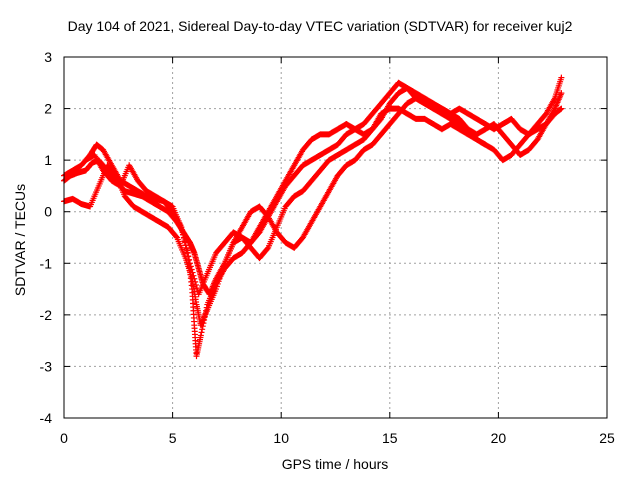 Image resolution: width=640 pixels, height=480 pixels. I want to click on x-tick-label: 10, so click(281, 438).